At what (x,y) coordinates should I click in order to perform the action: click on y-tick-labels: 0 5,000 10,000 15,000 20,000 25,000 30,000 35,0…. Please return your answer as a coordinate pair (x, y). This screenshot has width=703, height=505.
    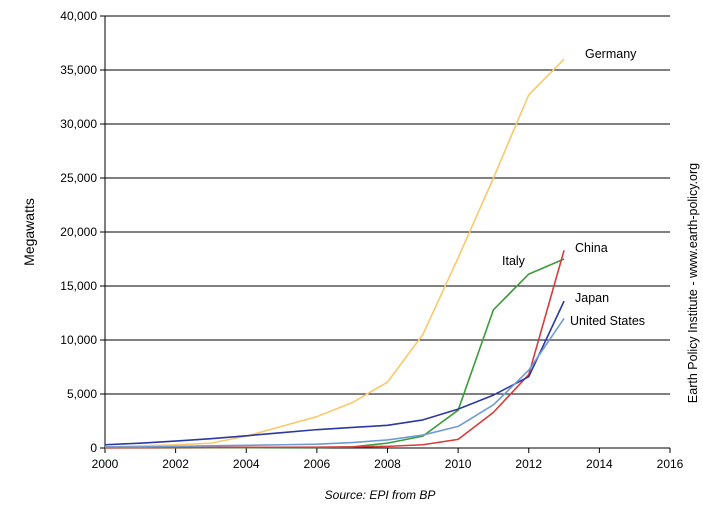
    Looking at the image, I should click on (78, 232).